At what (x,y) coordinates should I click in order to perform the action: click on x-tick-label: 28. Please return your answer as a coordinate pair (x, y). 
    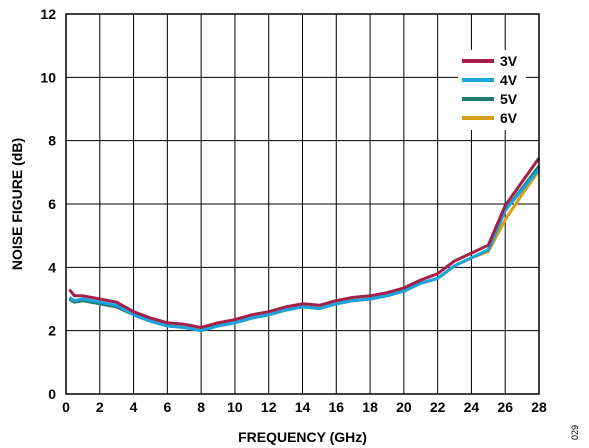
    Looking at the image, I should click on (539, 407).